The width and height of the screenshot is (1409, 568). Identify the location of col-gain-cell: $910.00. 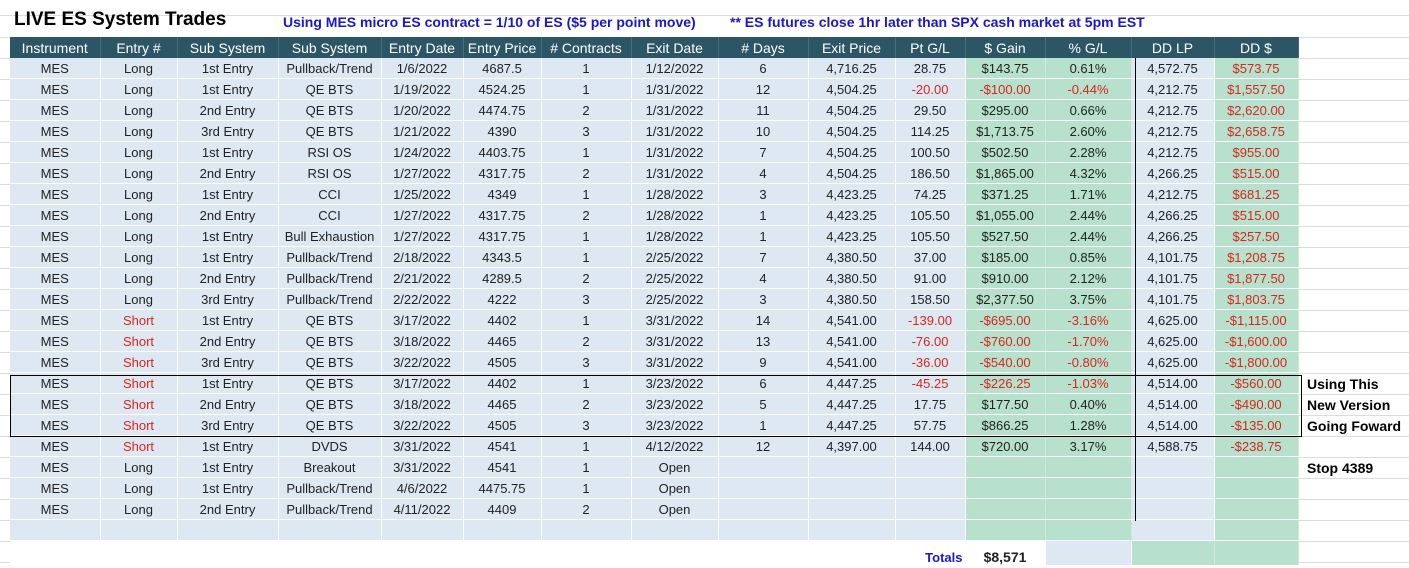
(1005, 278).